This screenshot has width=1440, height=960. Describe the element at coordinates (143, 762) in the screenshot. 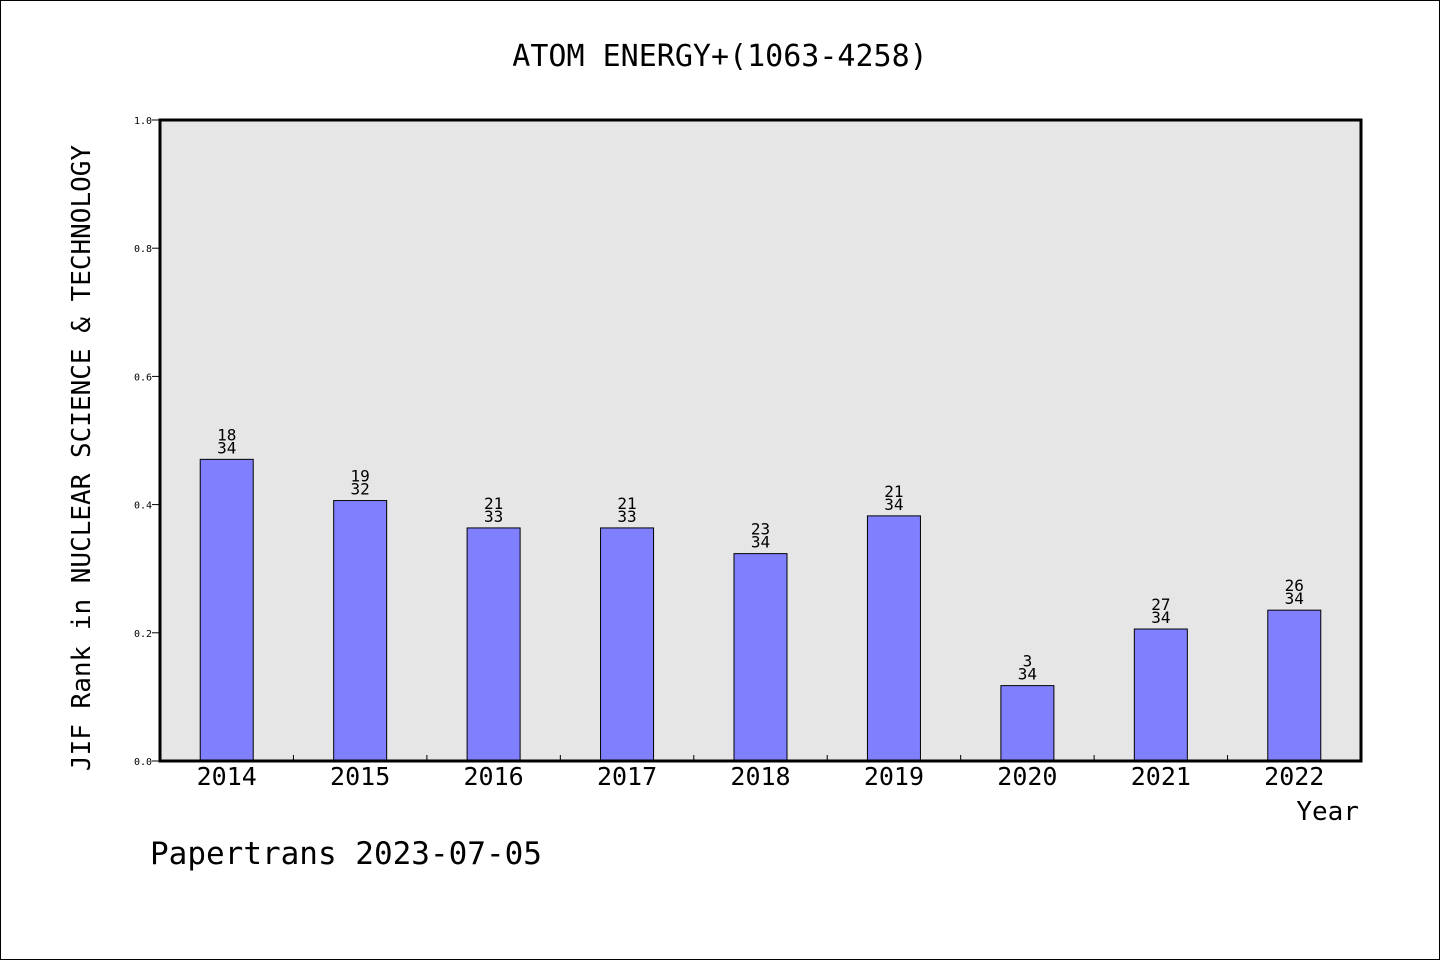

I see `y-tick-label: 0.0` at that location.